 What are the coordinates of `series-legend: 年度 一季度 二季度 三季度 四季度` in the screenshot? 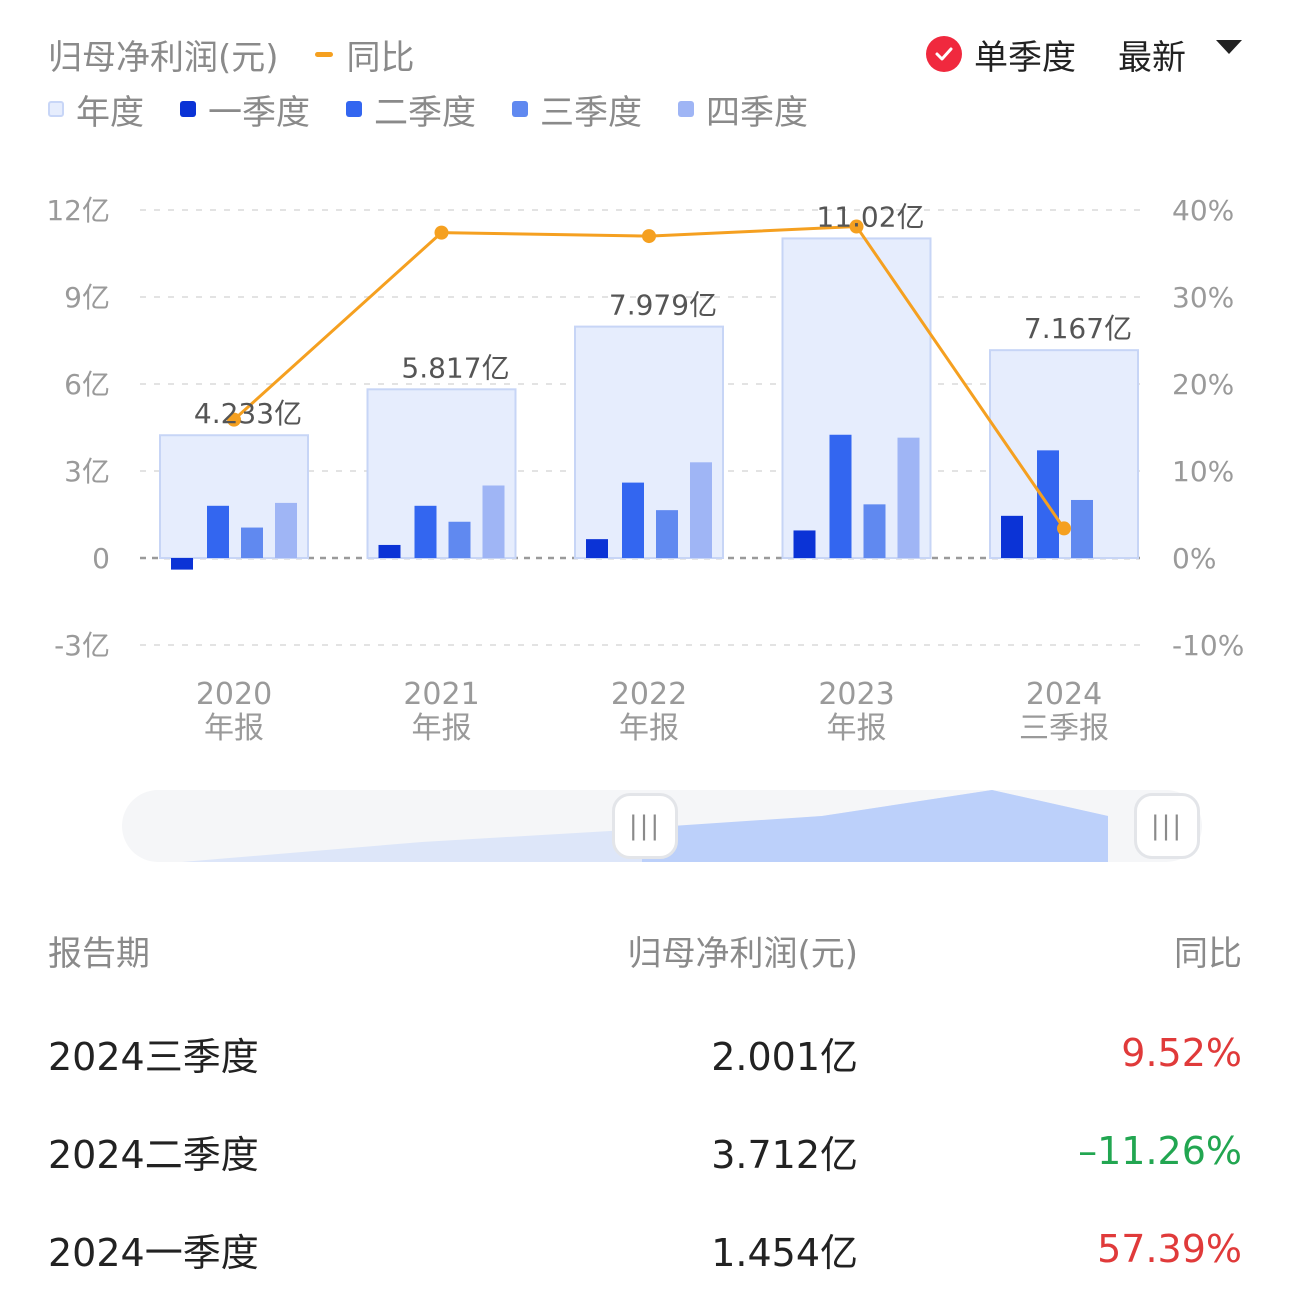 It's located at (446, 109).